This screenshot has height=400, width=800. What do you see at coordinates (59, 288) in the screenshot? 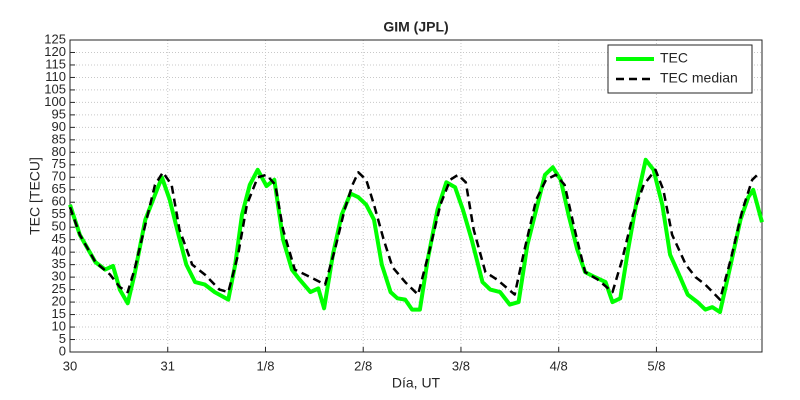
I see `y-tick-label: 25` at bounding box center [59, 288].